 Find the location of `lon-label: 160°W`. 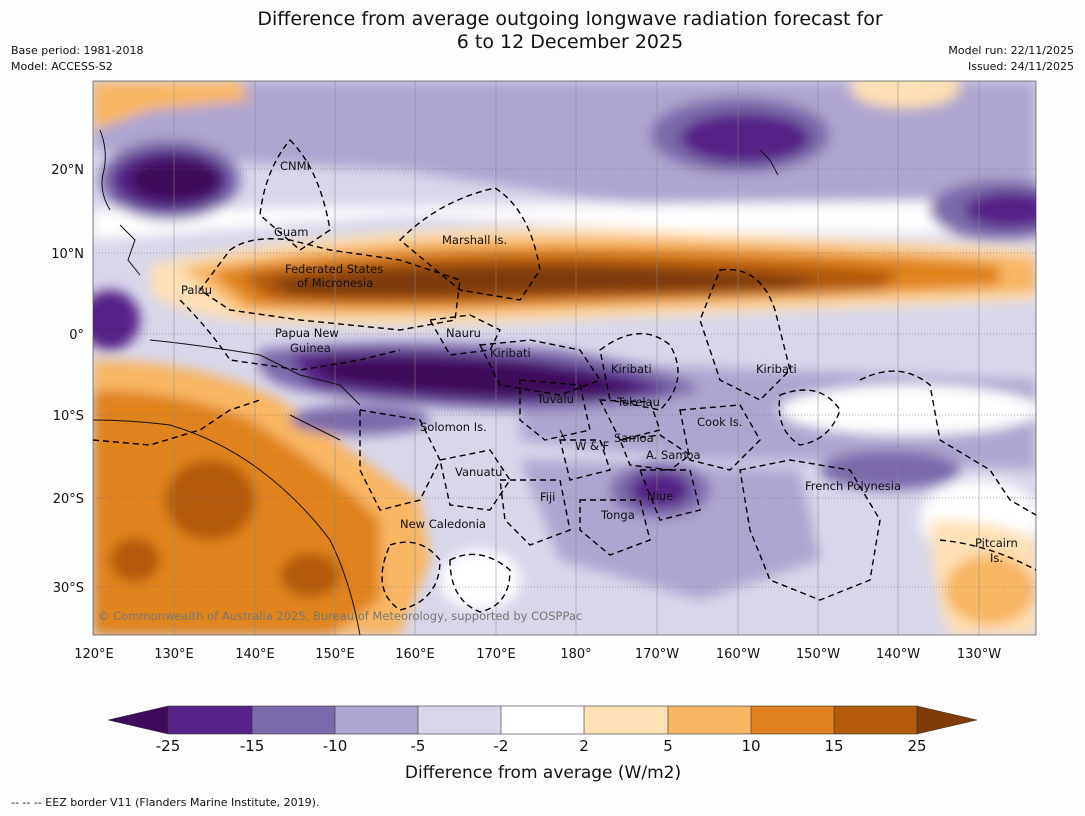

lon-label: 160°W is located at coordinates (738, 654).